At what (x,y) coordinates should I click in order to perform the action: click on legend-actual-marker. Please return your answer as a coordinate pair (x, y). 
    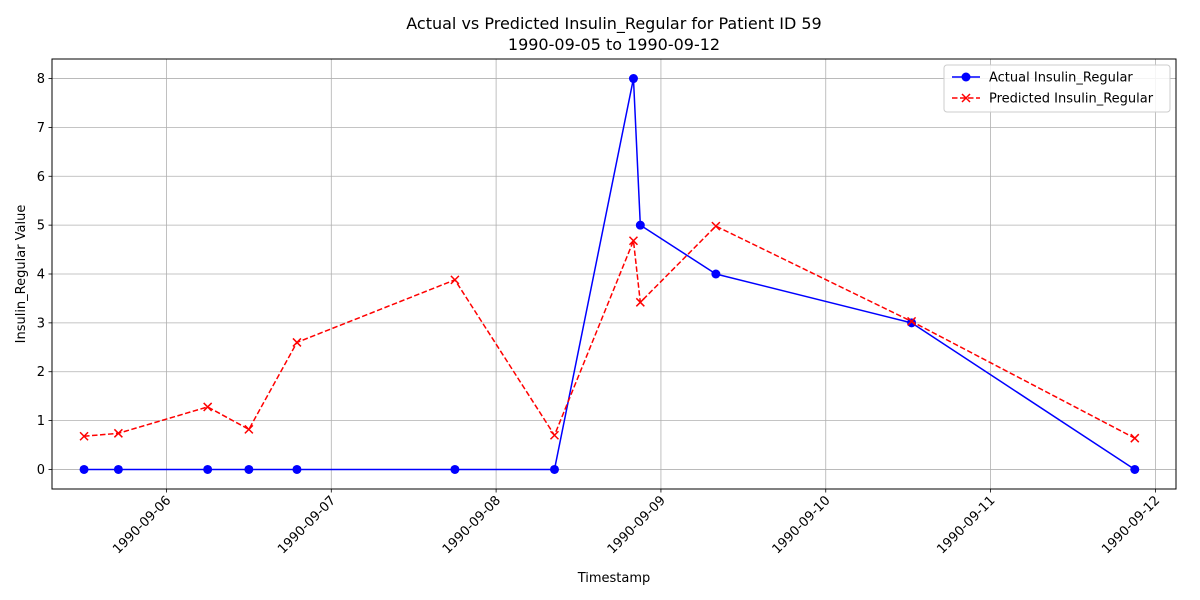
    Looking at the image, I should click on (966, 77).